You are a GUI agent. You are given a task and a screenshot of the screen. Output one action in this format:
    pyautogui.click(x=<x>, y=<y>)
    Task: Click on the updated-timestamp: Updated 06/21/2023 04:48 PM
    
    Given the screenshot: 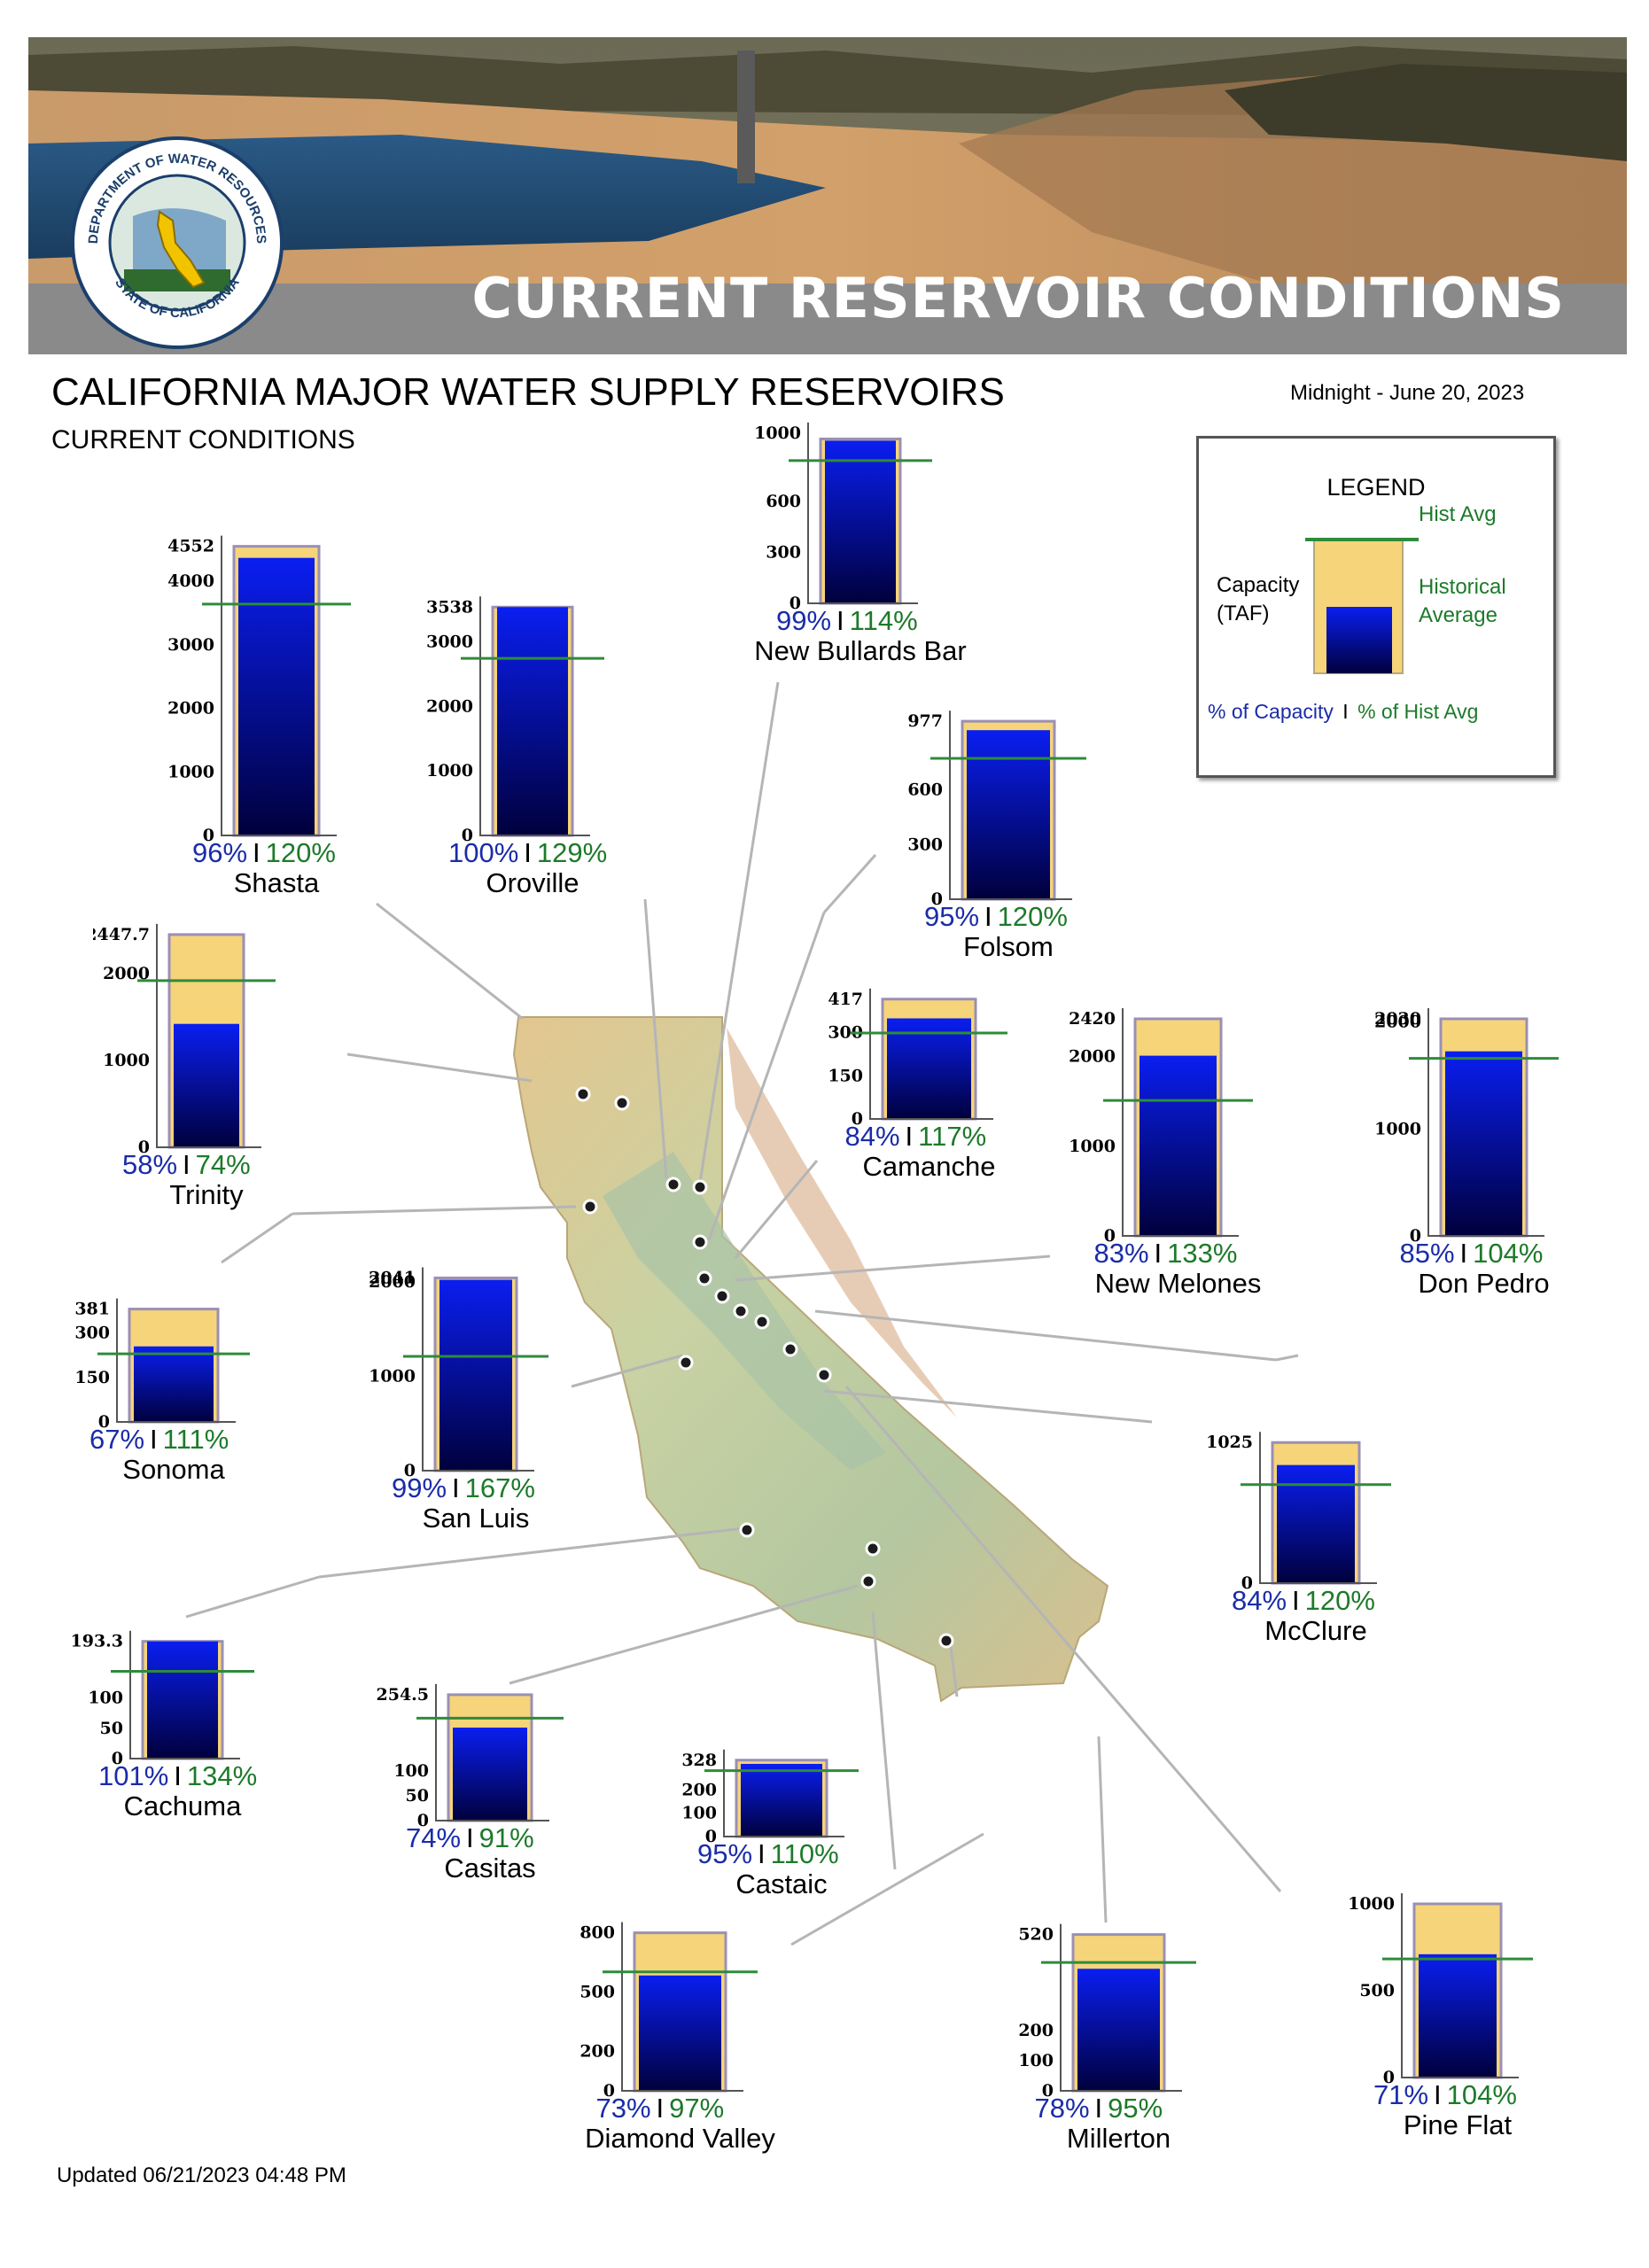 What is the action you would take?
    pyautogui.click(x=201, y=2175)
    